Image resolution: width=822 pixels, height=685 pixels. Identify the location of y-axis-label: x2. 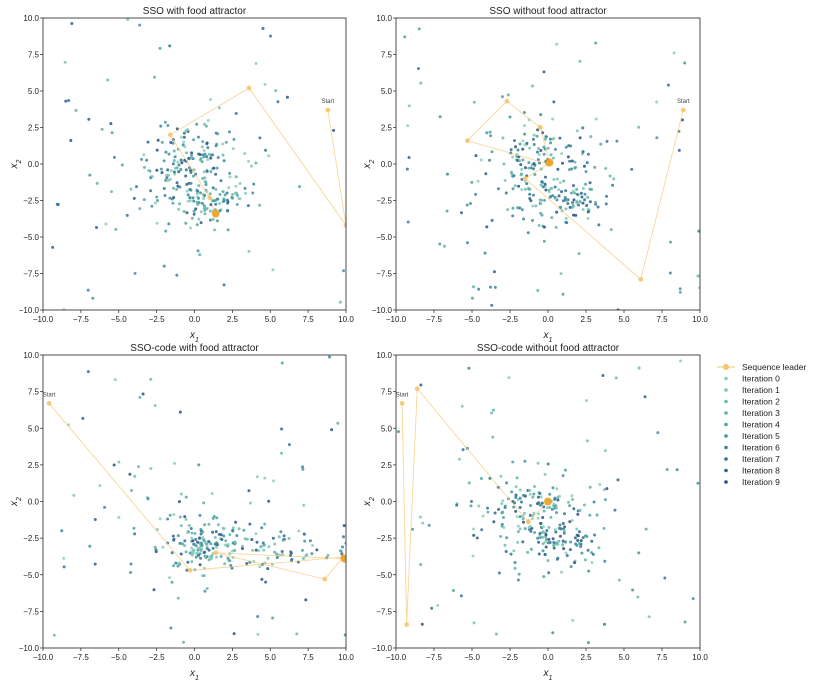
(369, 164).